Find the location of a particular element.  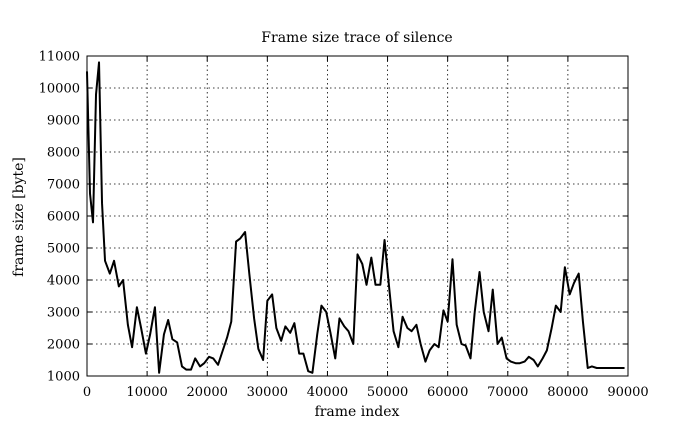

x-tick-label: 60000 is located at coordinates (447, 392).